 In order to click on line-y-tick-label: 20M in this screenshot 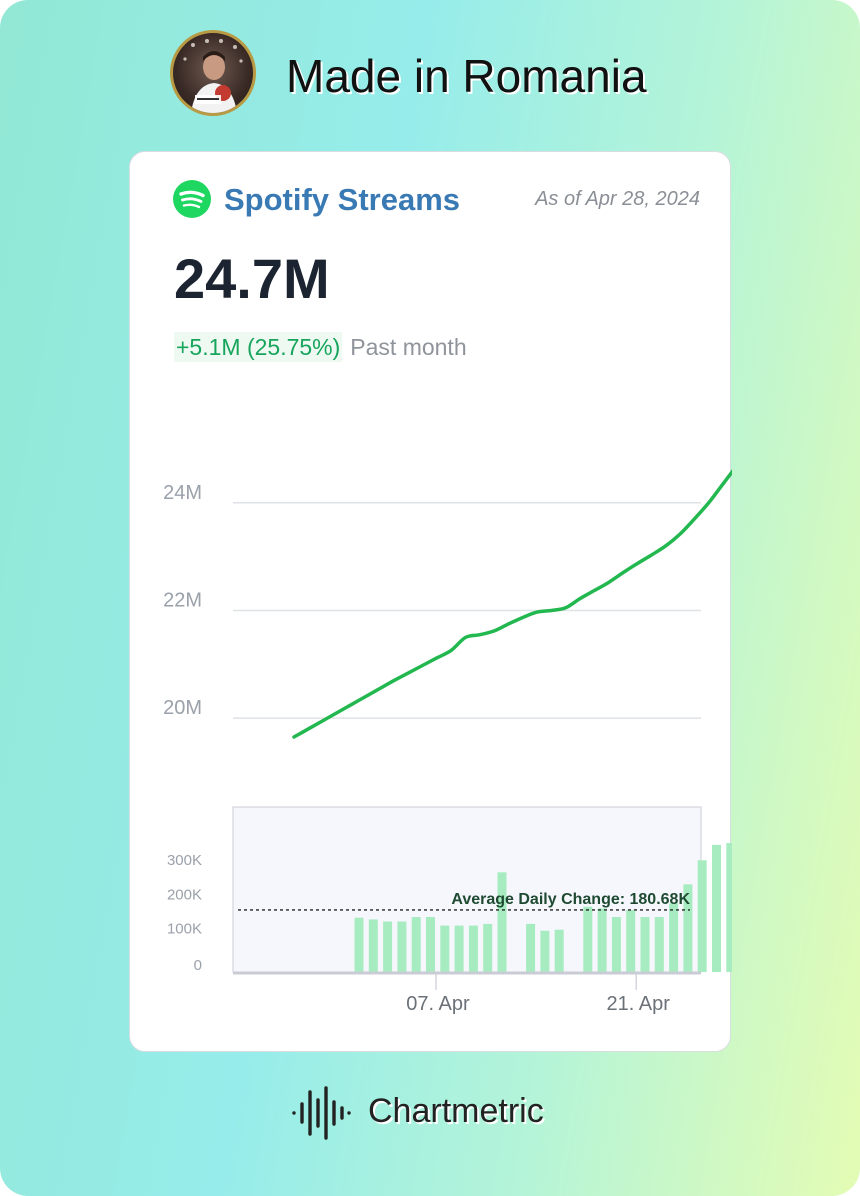, I will do `click(182, 708)`.